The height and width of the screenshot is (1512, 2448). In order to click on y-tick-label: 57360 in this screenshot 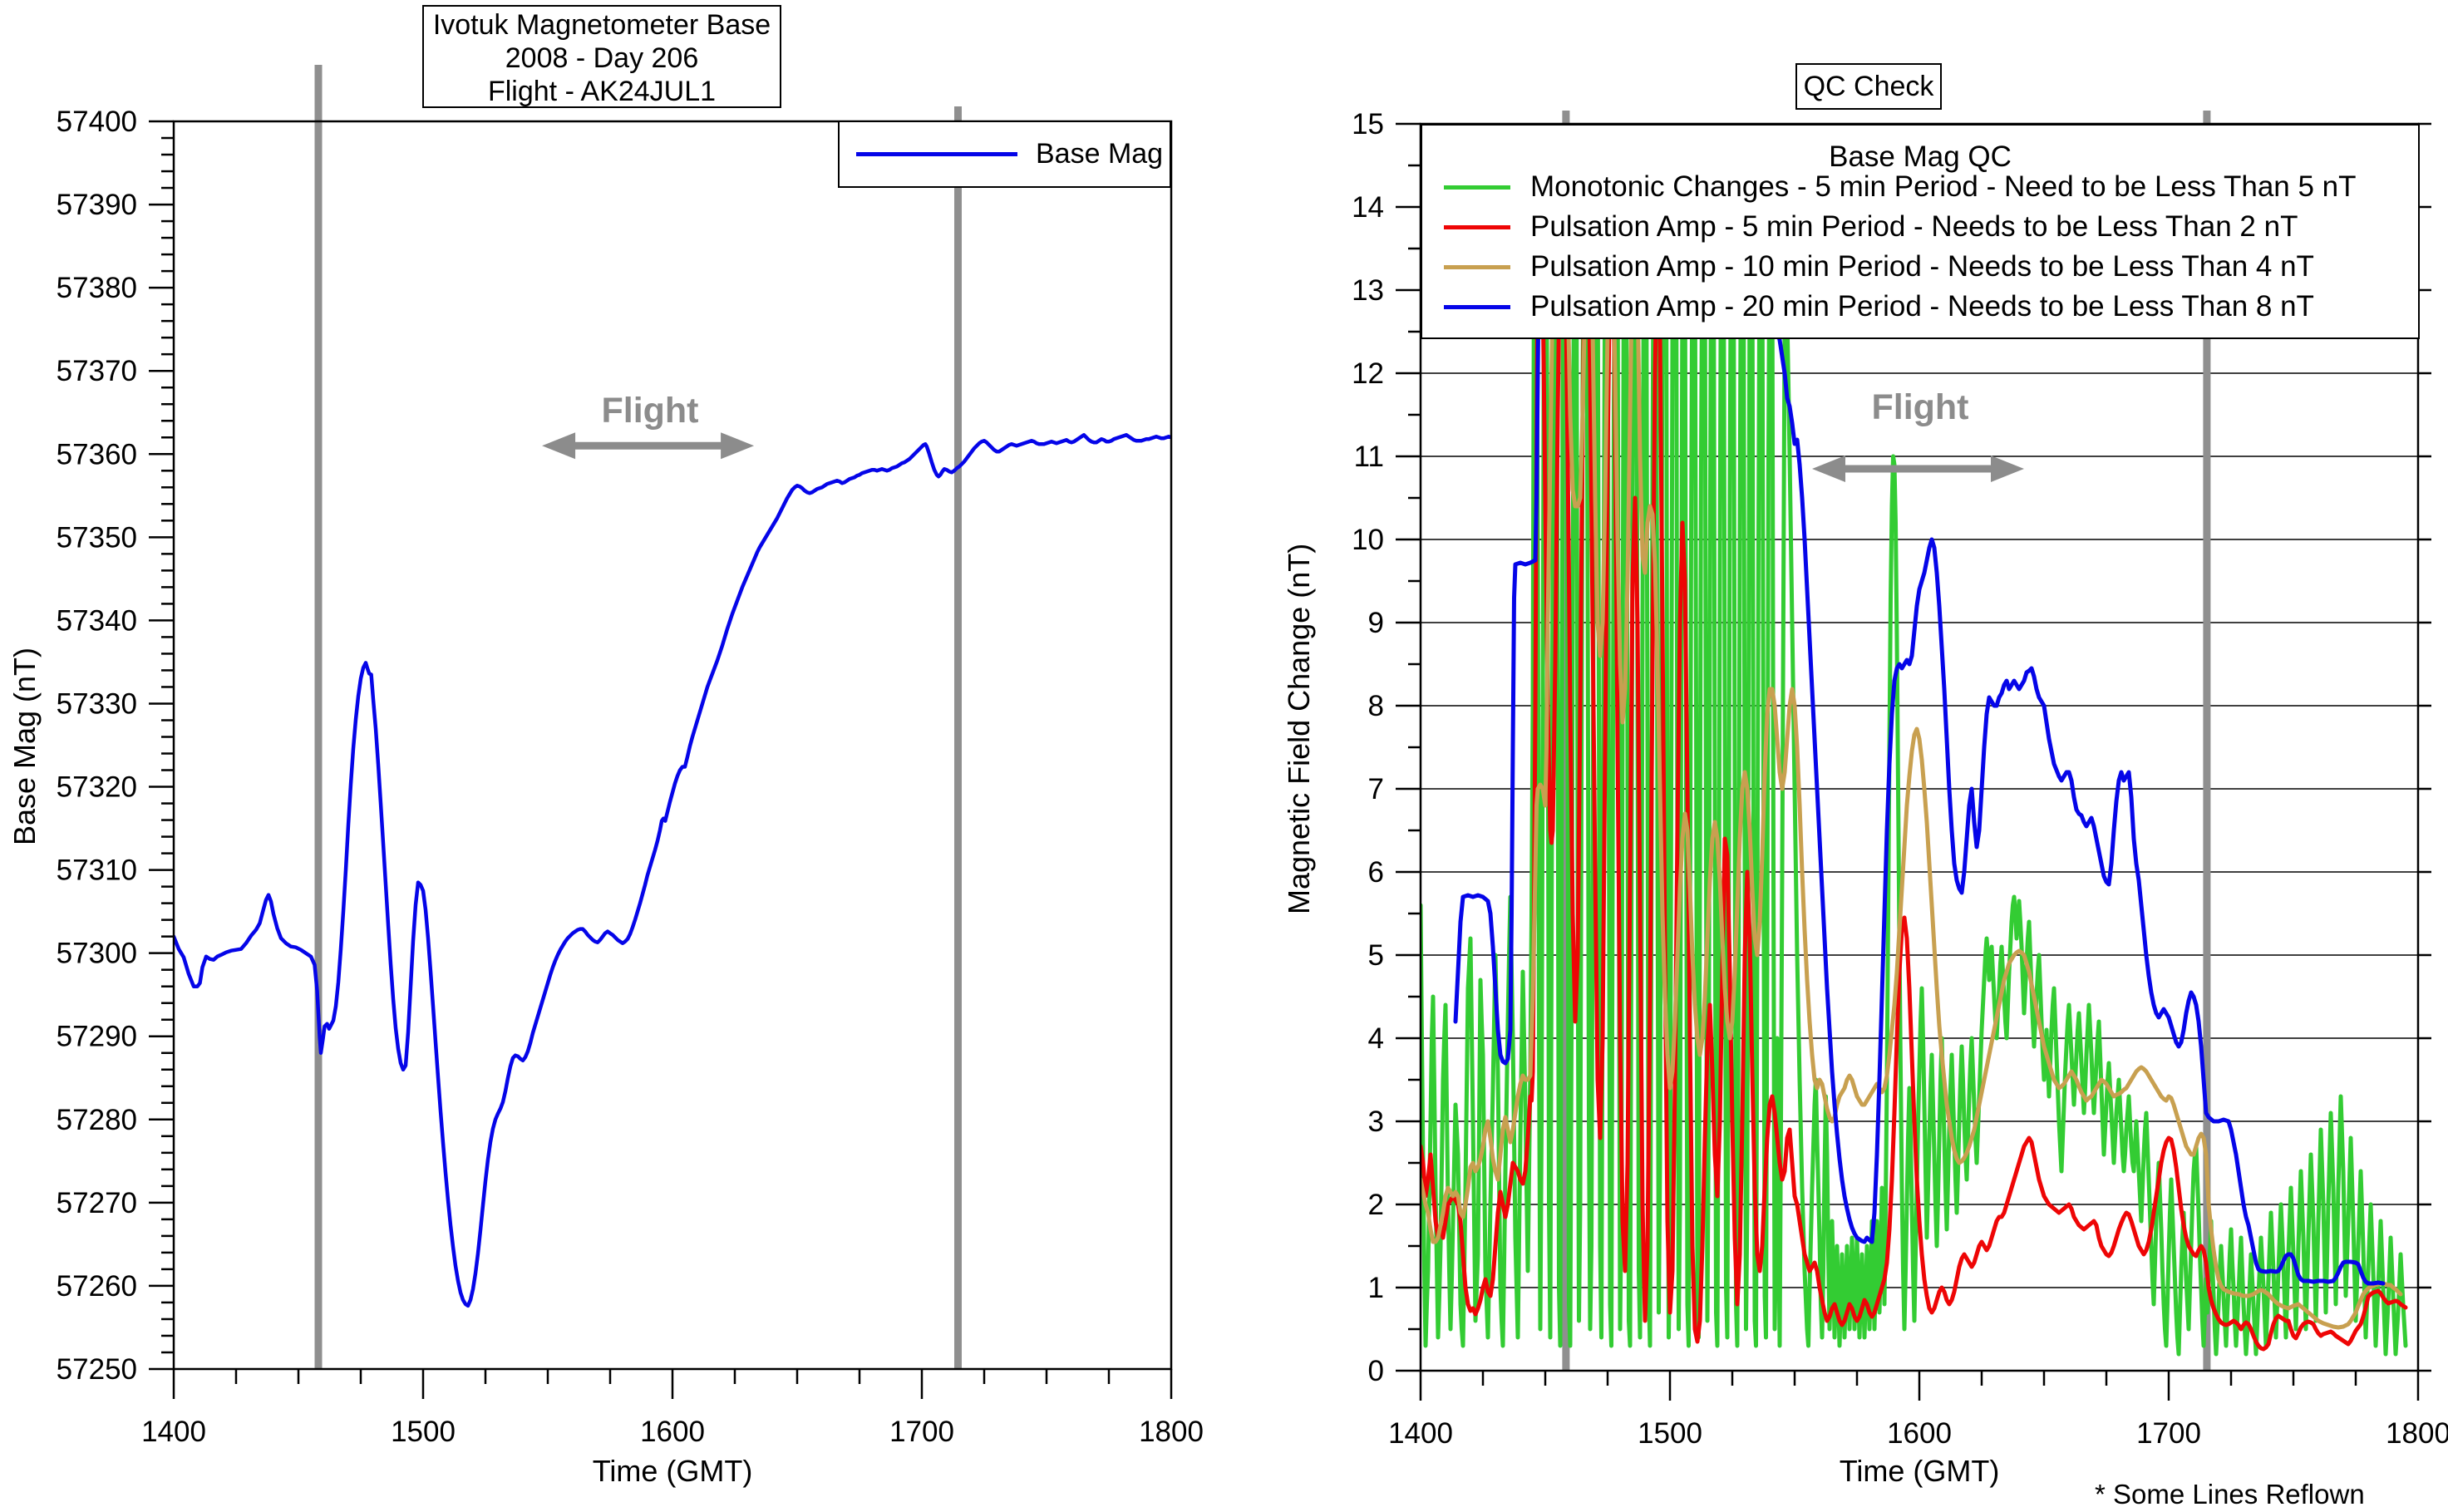, I will do `click(97, 454)`.